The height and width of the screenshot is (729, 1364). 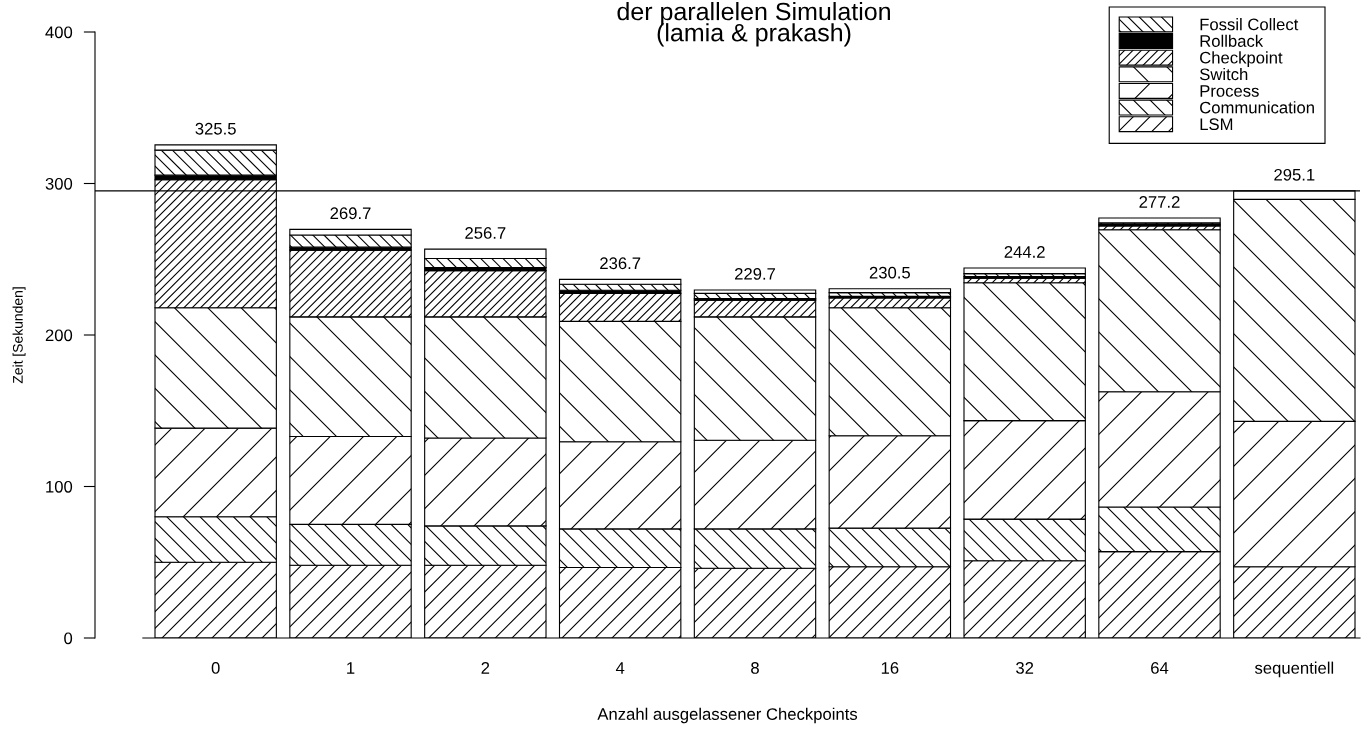 What do you see at coordinates (1241, 59) in the screenshot?
I see `legend-label: Checkpoint` at bounding box center [1241, 59].